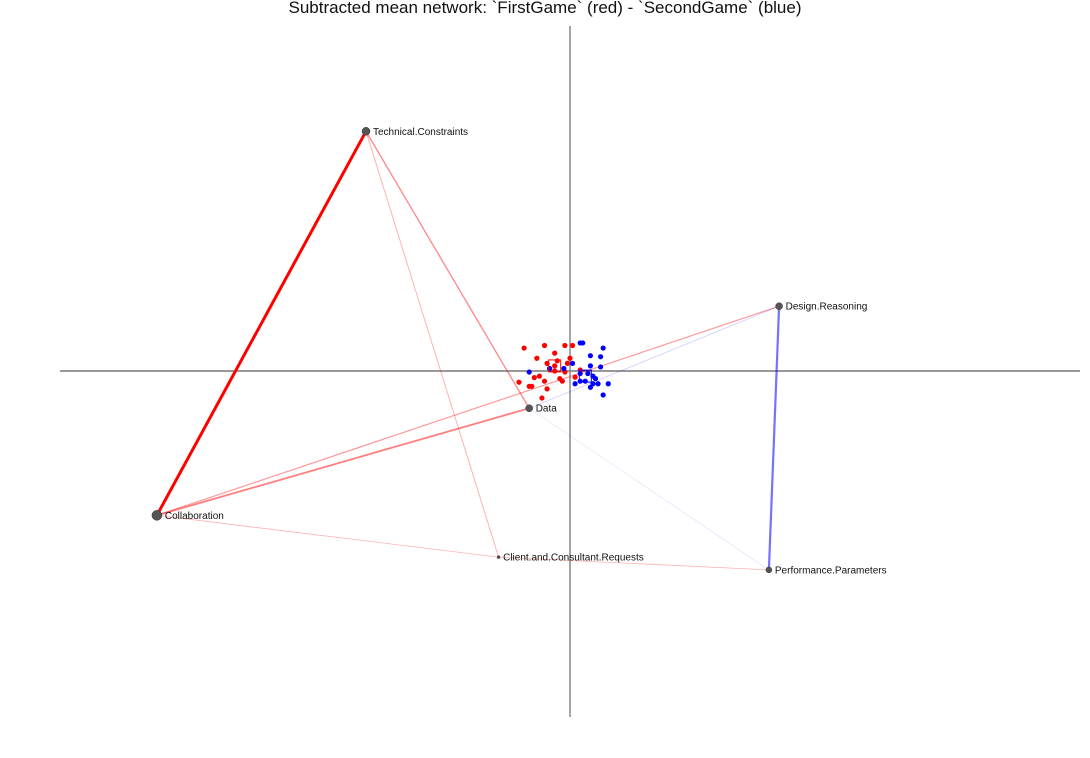 Image resolution: width=1090 pixels, height=758 pixels. What do you see at coordinates (366, 131) in the screenshot?
I see `node-technical-constraints` at bounding box center [366, 131].